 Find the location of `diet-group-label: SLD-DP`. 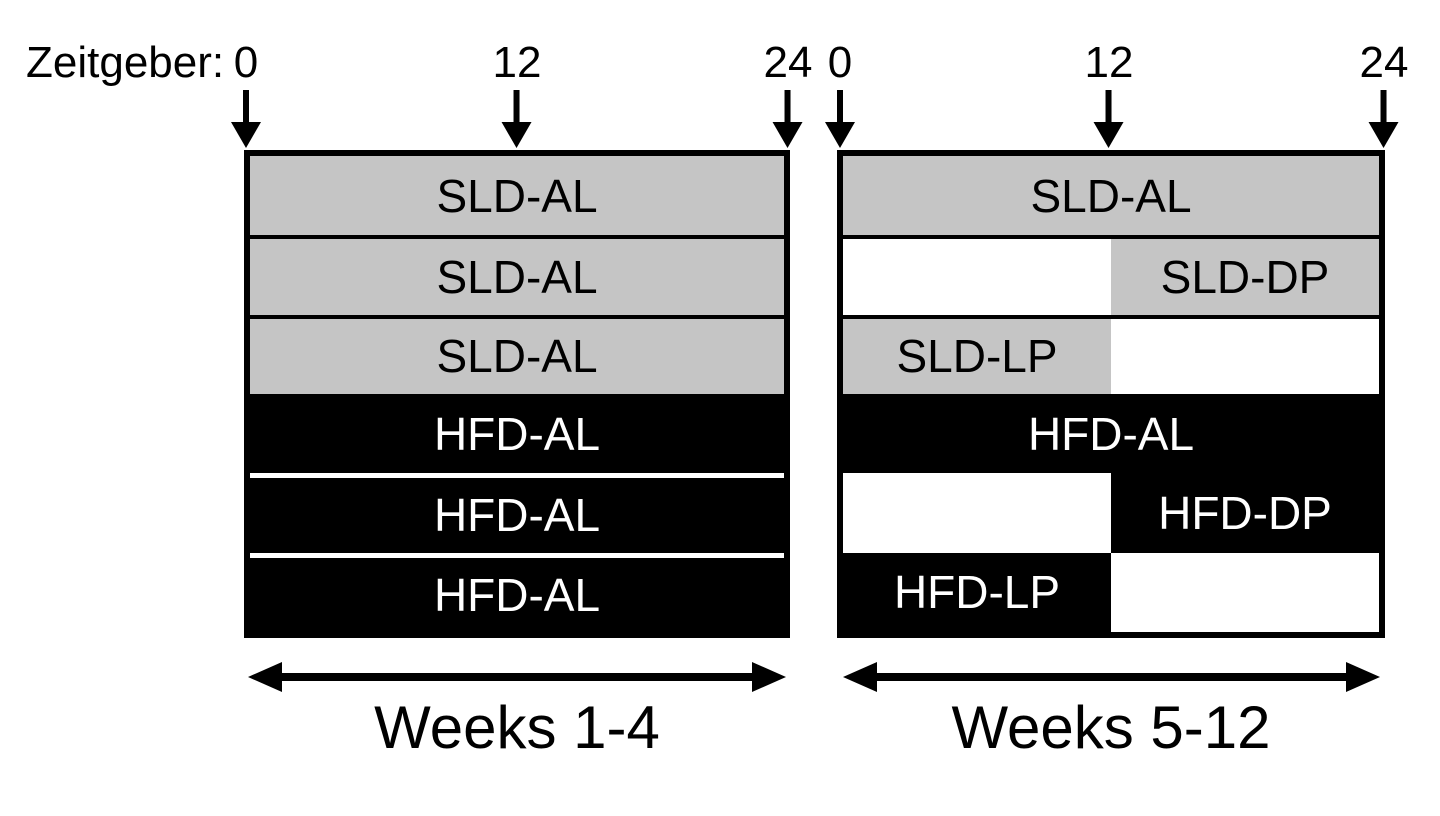

diet-group-label: SLD-DP is located at coordinates (1245, 276).